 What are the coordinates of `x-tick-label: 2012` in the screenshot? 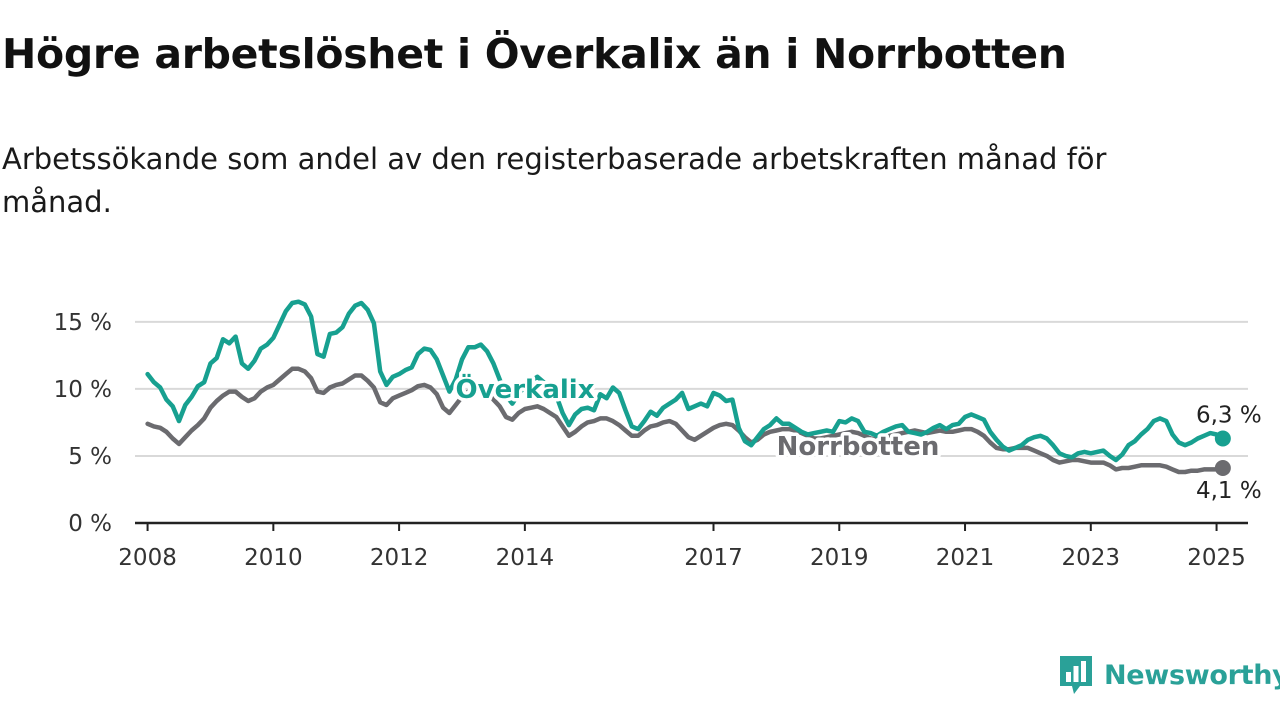 It's located at (399, 558).